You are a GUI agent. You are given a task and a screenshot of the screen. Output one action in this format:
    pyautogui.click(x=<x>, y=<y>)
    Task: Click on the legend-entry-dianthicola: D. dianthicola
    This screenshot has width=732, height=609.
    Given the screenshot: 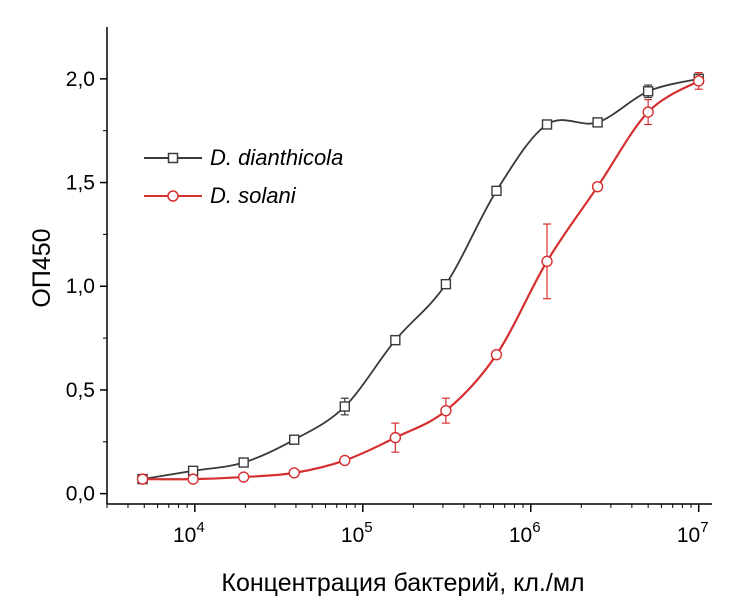 What is the action you would take?
    pyautogui.click(x=243, y=157)
    